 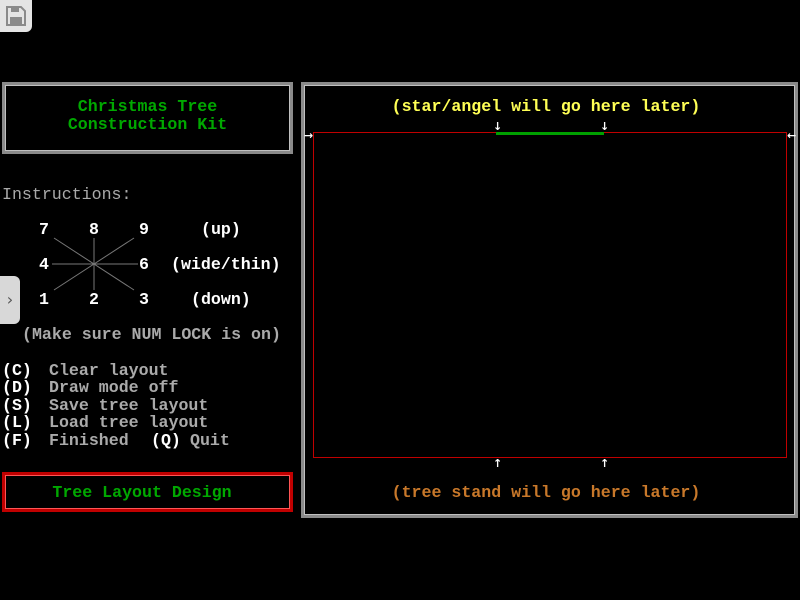 I want to click on menu-label-save: Save tree layout, so click(x=129, y=405).